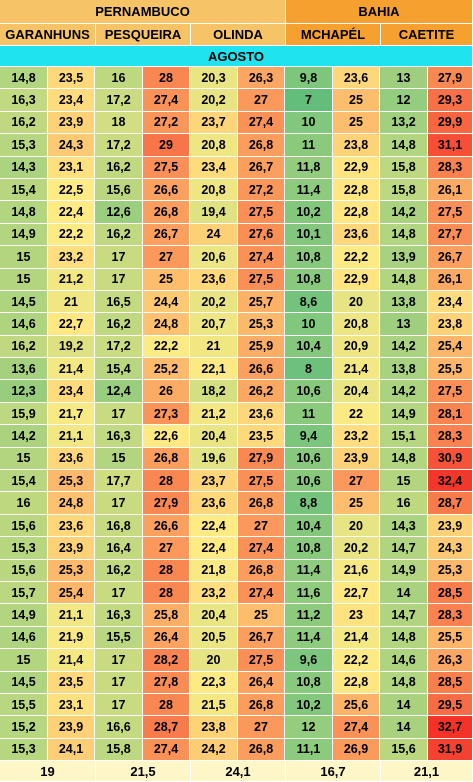  What do you see at coordinates (214, 414) in the screenshot?
I see `cell-olinda-min: 21,2` at bounding box center [214, 414].